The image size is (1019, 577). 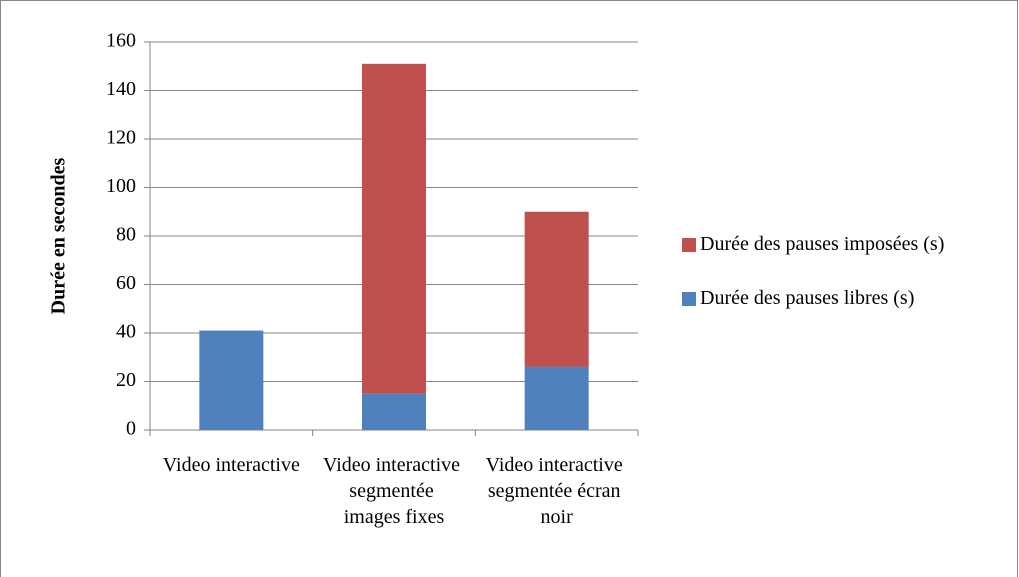 I want to click on y-tick-label: 40, so click(x=126, y=332).